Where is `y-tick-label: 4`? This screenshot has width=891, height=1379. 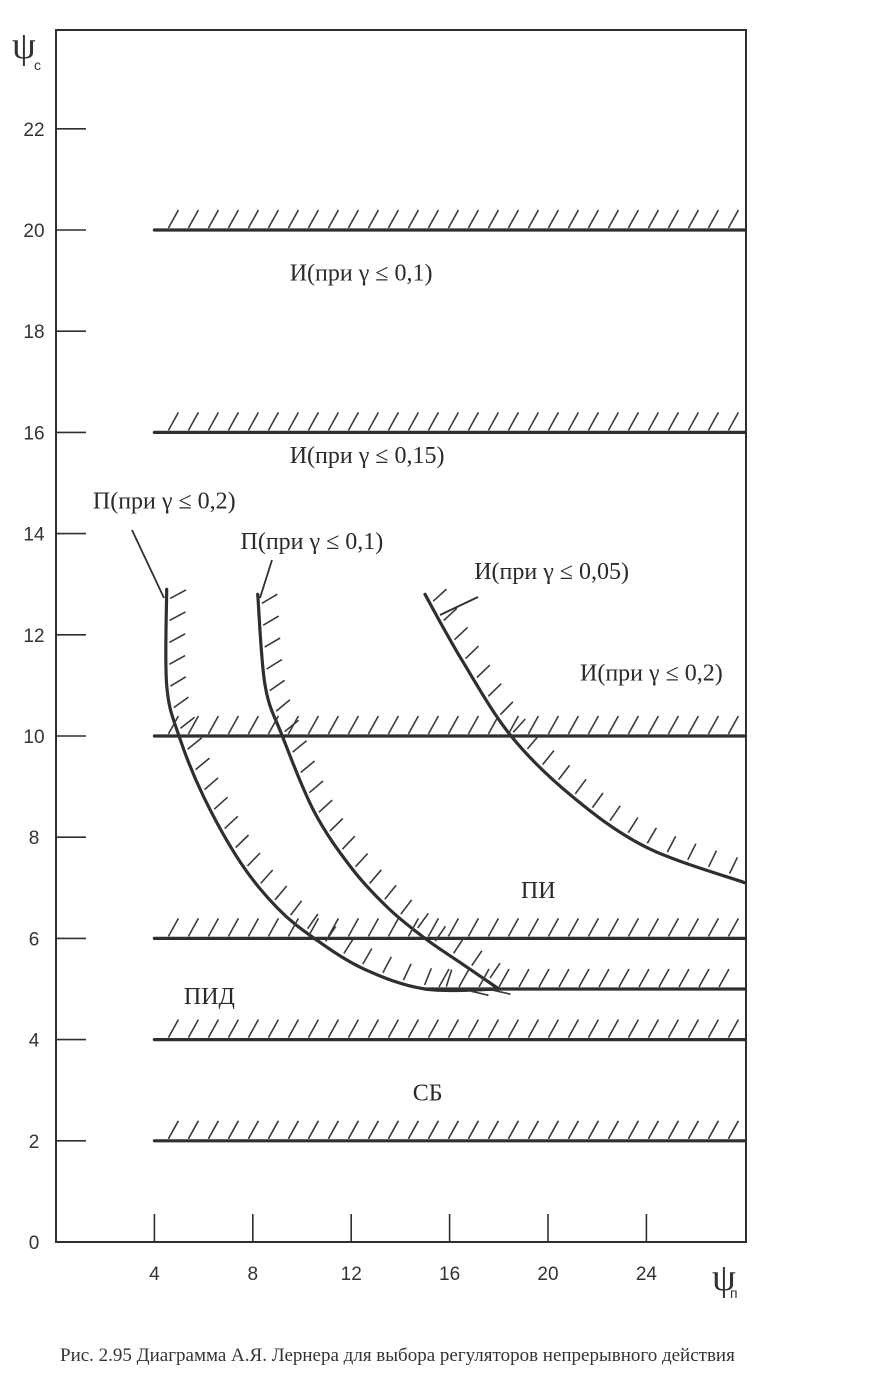 y-tick-label: 4 is located at coordinates (34, 1041).